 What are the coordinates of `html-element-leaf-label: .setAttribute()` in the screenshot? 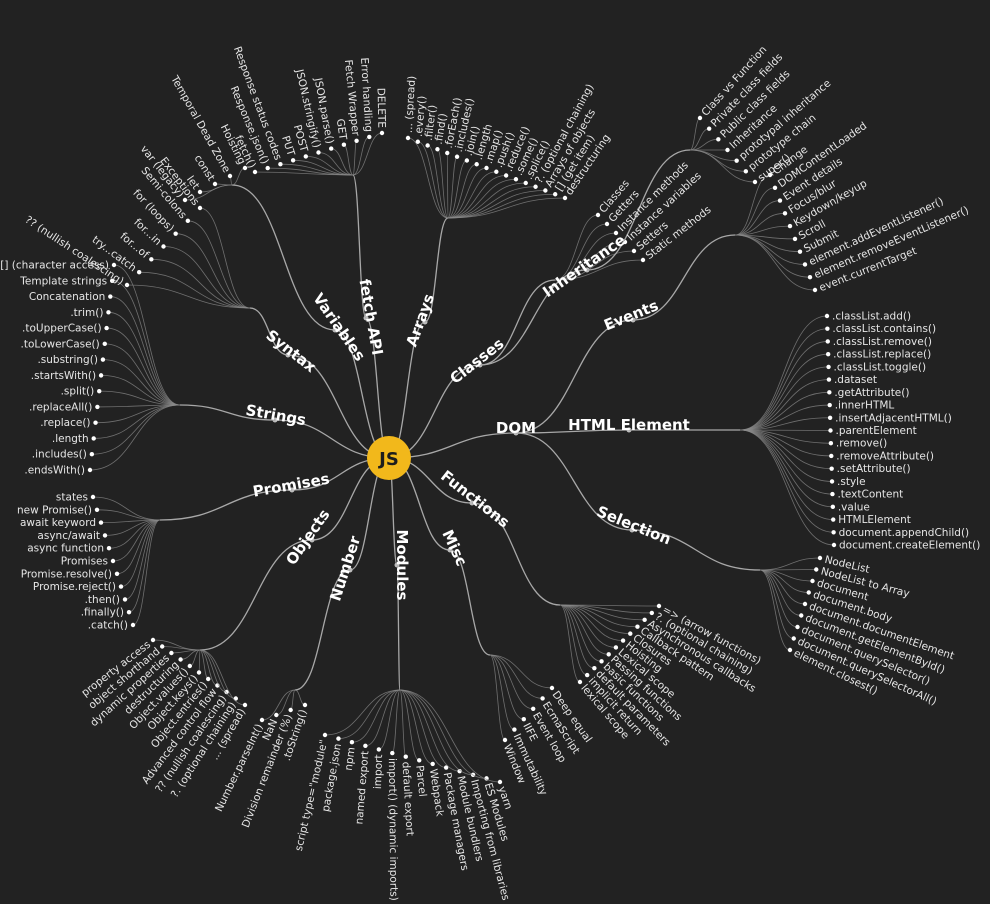 It's located at (874, 469).